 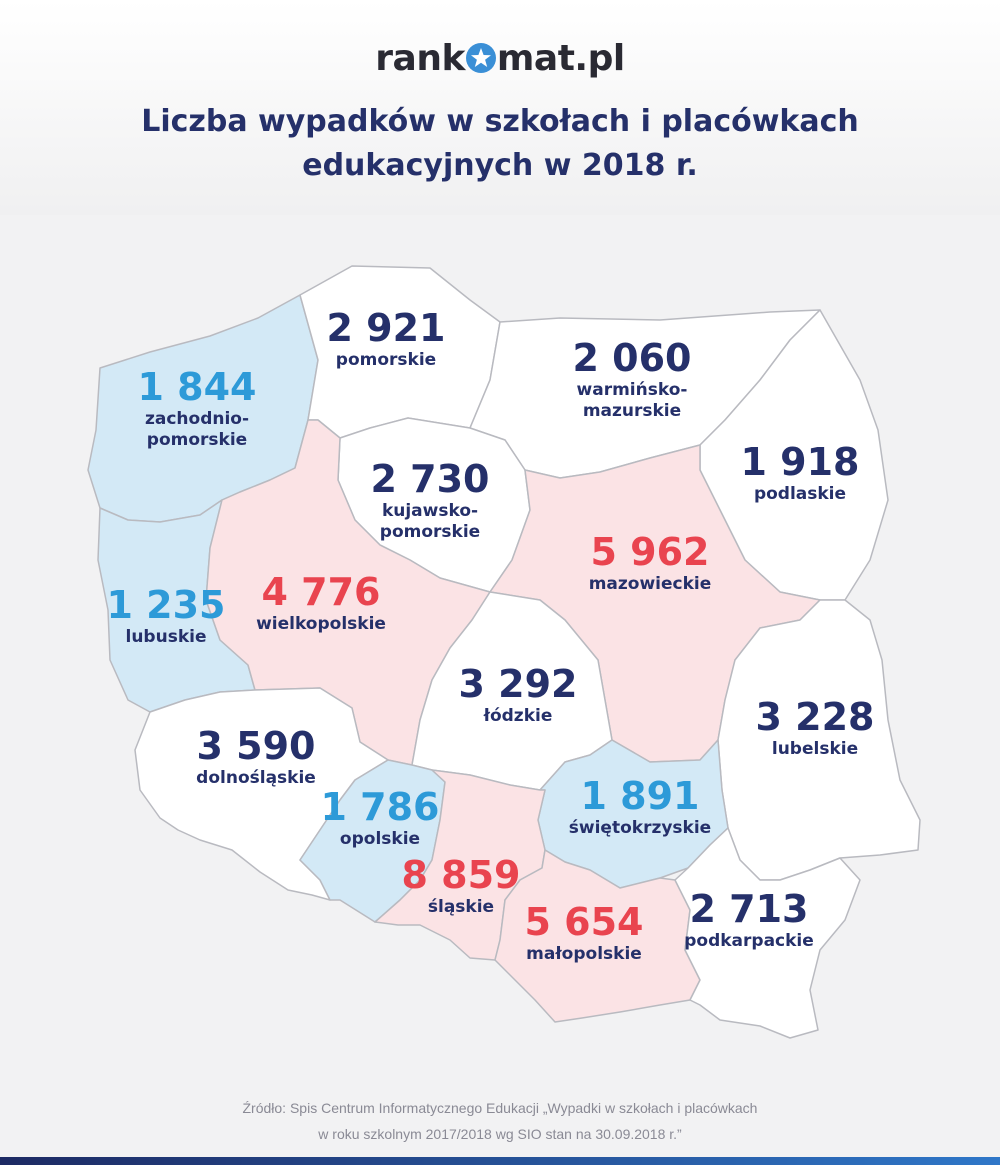 What do you see at coordinates (256, 746) in the screenshot?
I see `region-value: 3 590` at bounding box center [256, 746].